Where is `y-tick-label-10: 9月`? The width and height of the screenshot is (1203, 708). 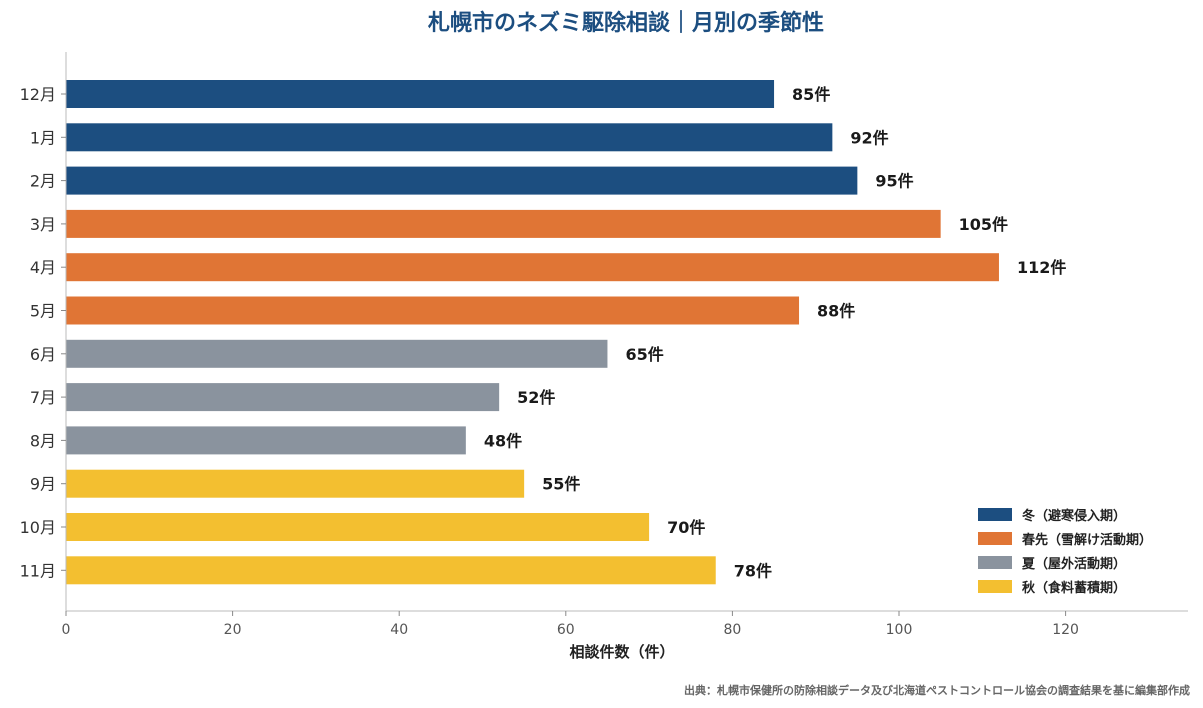
y-tick-label-10: 9月 is located at coordinates (43, 484).